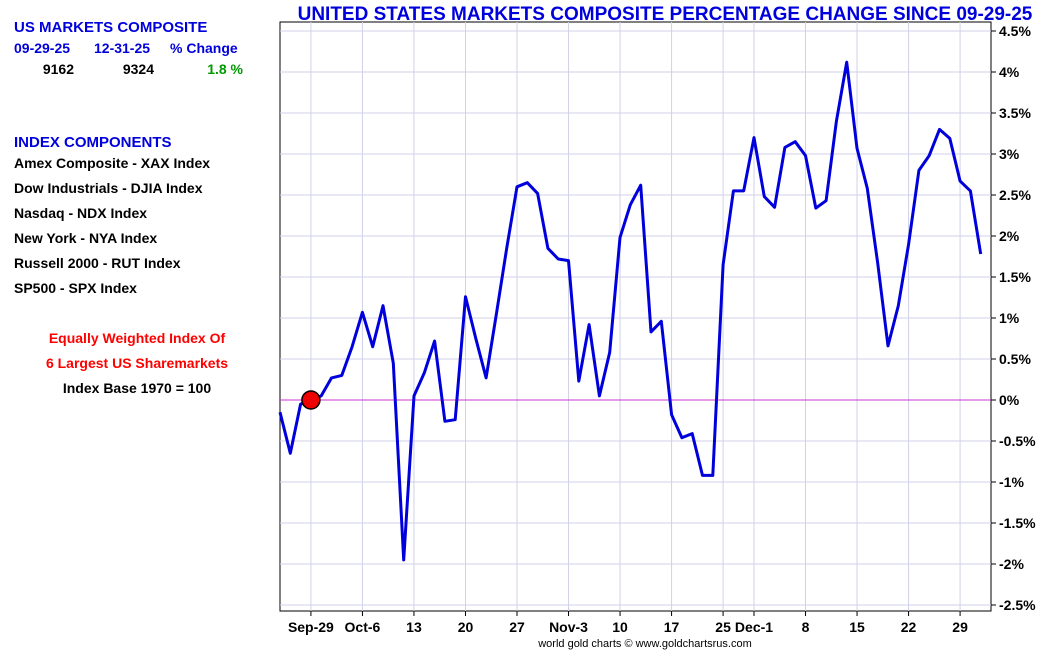  What do you see at coordinates (1009, 318) in the screenshot?
I see `y-tick-label: 1%` at bounding box center [1009, 318].